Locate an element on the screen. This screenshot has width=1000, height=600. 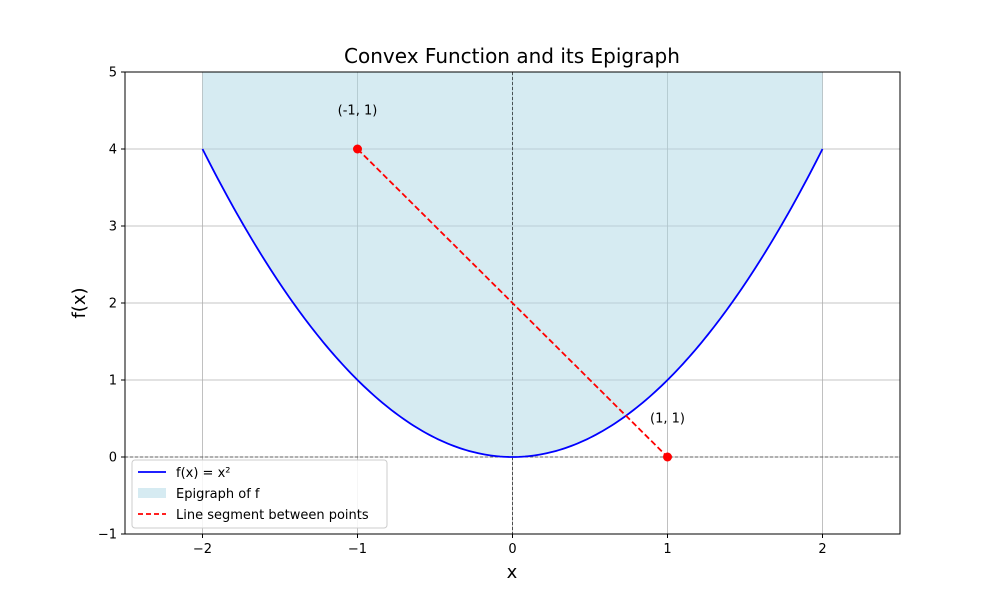
y-tick-label: −1 is located at coordinates (107, 535).